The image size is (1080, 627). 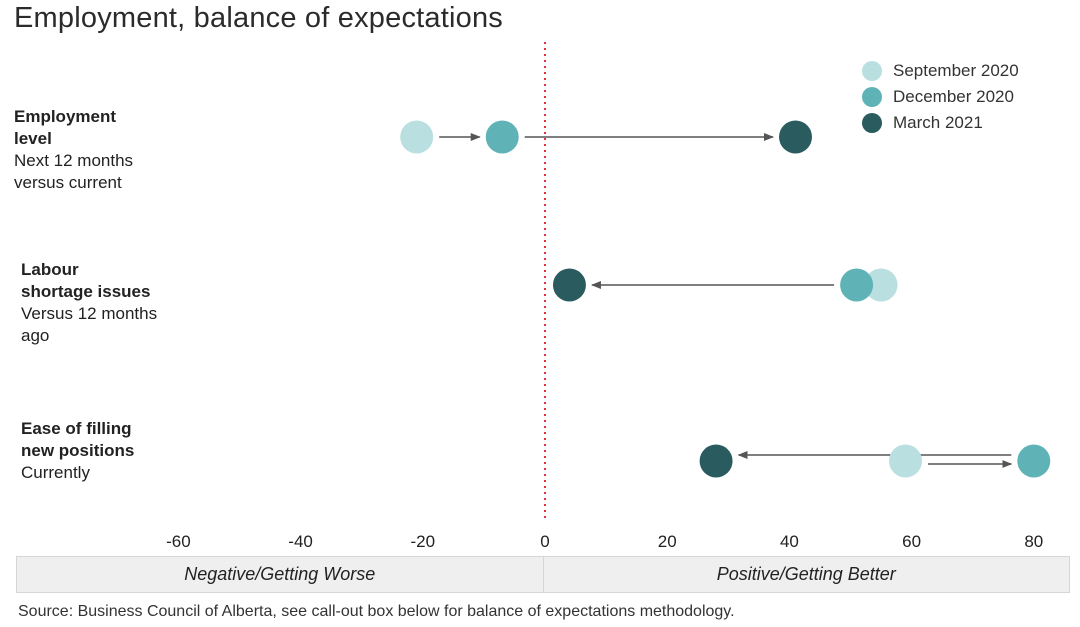 I want to click on legend: September 2020 December 2020 March 2021, so click(x=940, y=97).